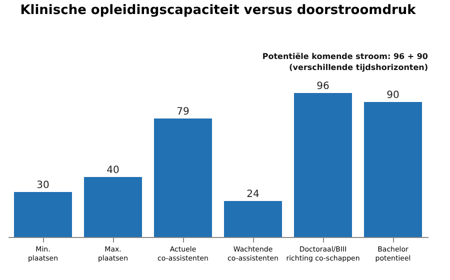 This screenshot has width=450, height=280. What do you see at coordinates (323, 86) in the screenshot?
I see `data-label: 96` at bounding box center [323, 86].